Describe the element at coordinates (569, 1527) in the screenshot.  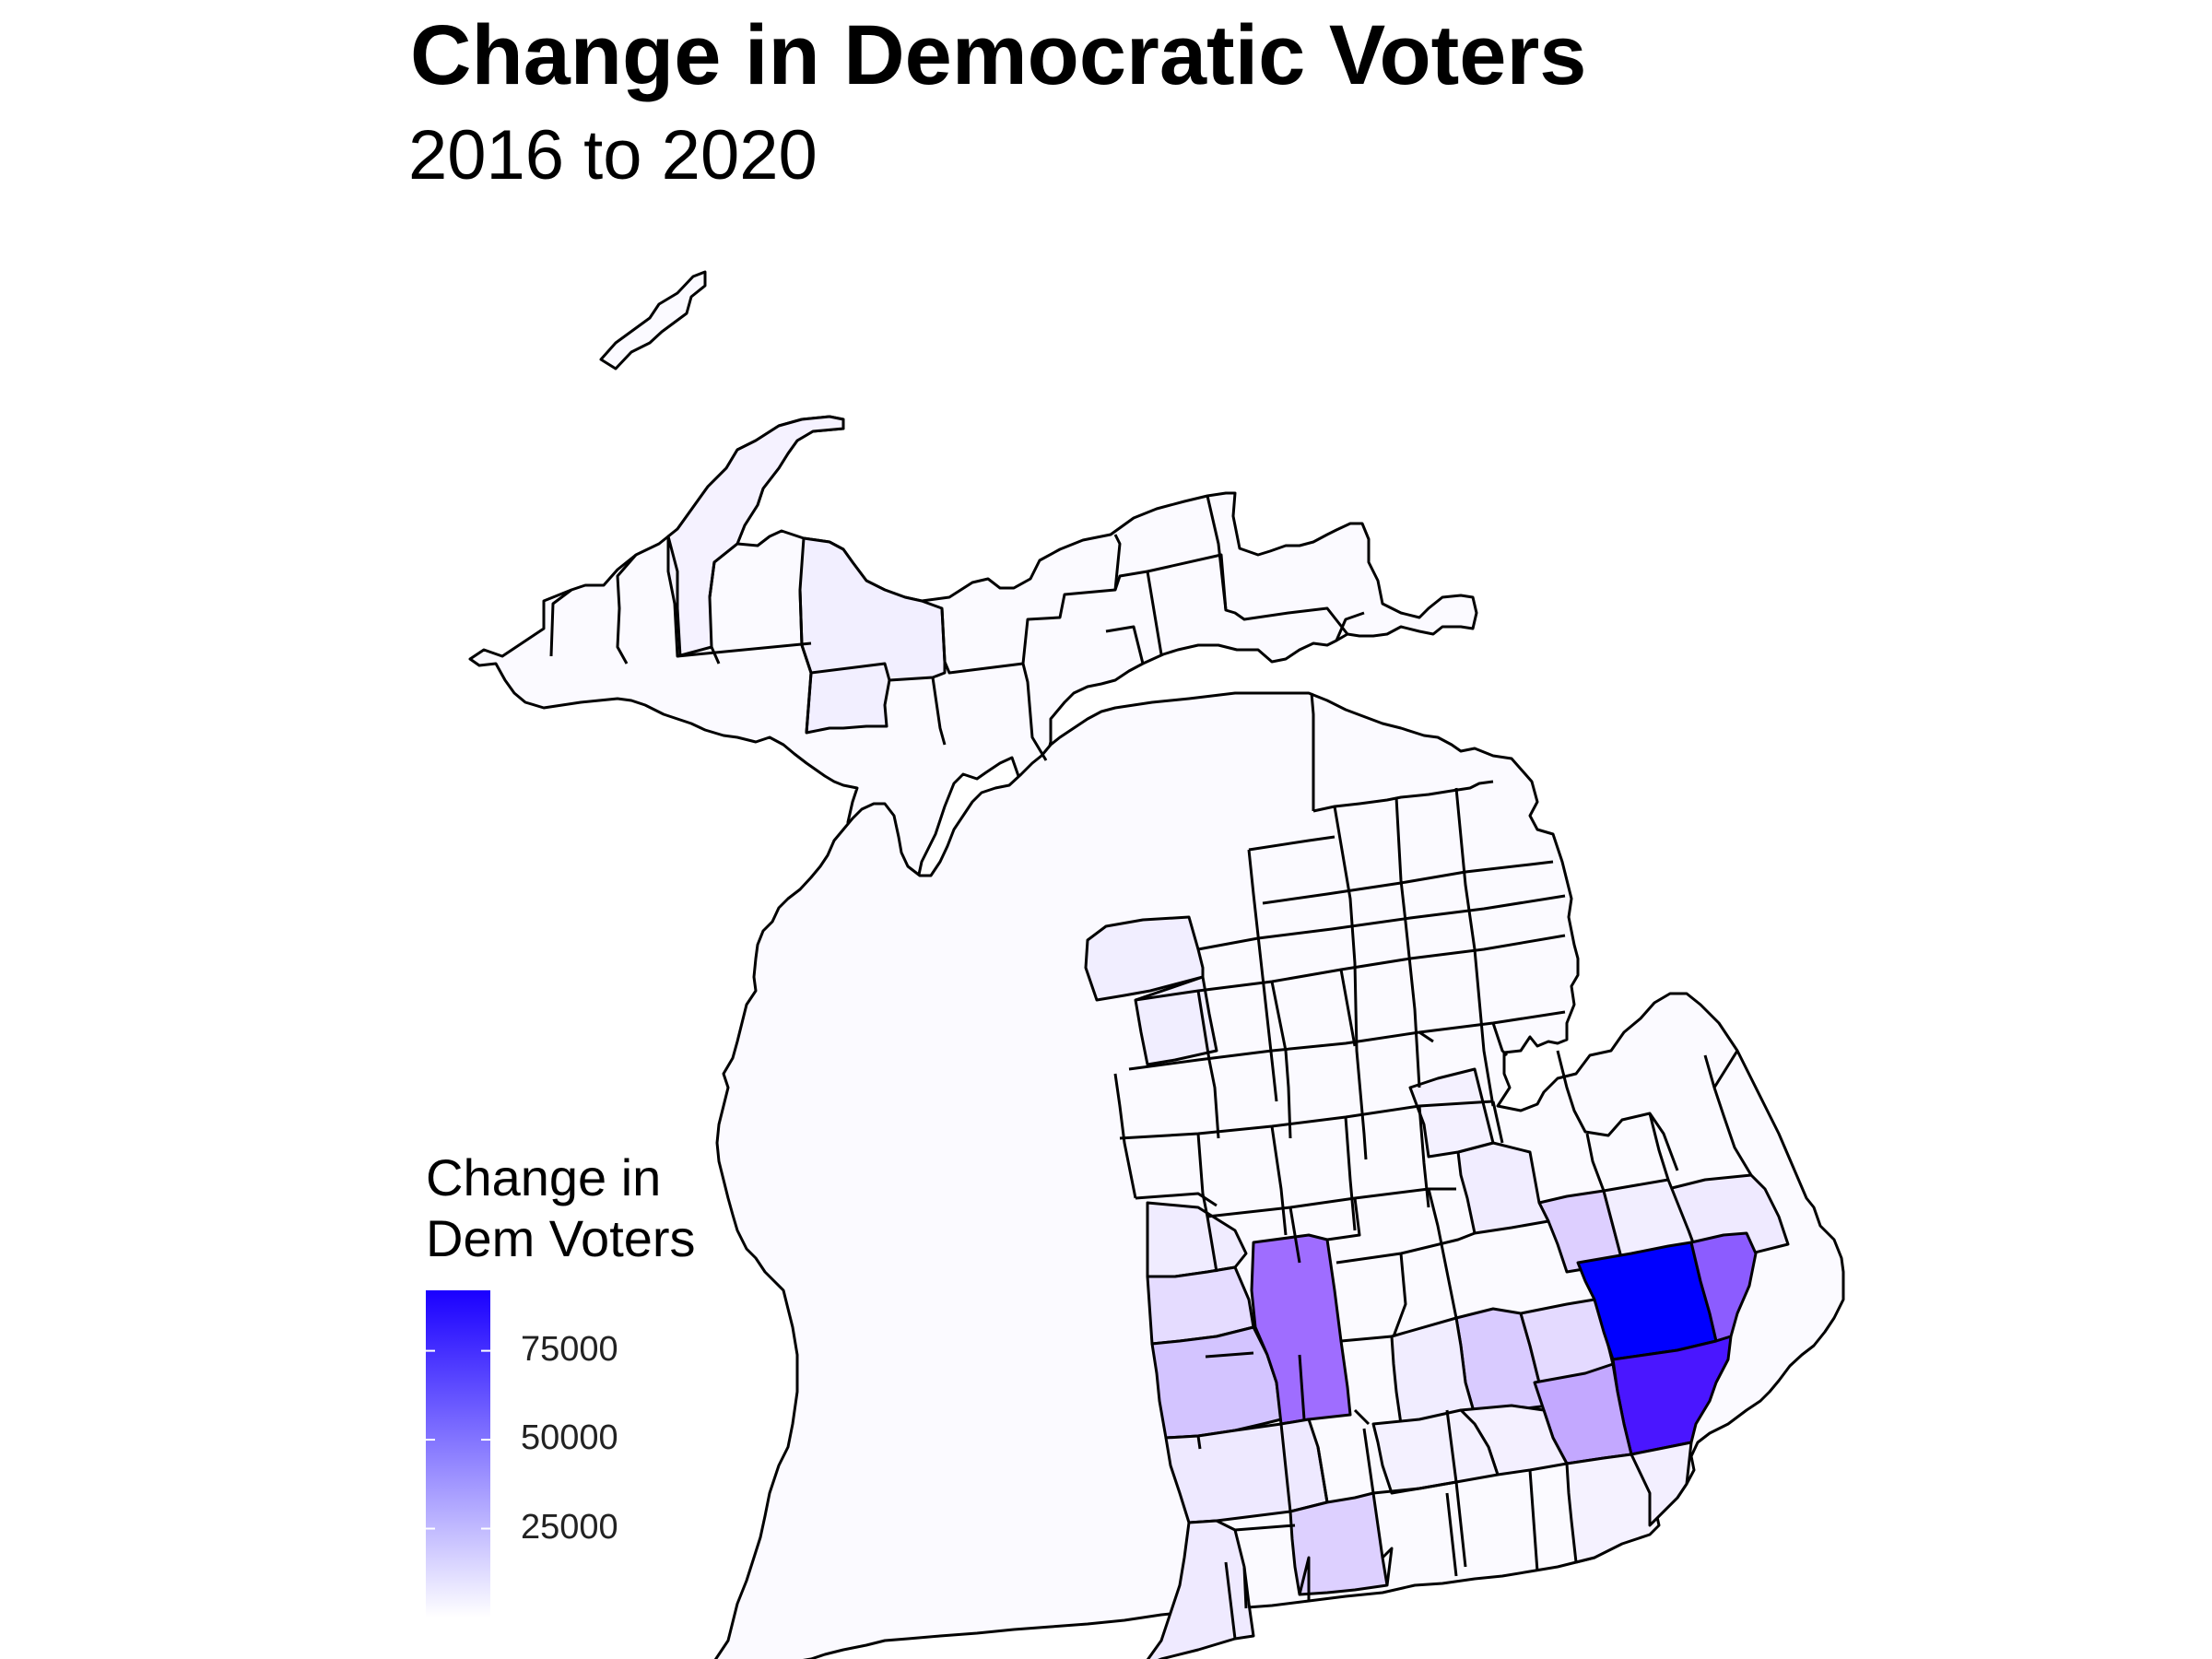
I see `legend-tick-label: 25000` at that location.